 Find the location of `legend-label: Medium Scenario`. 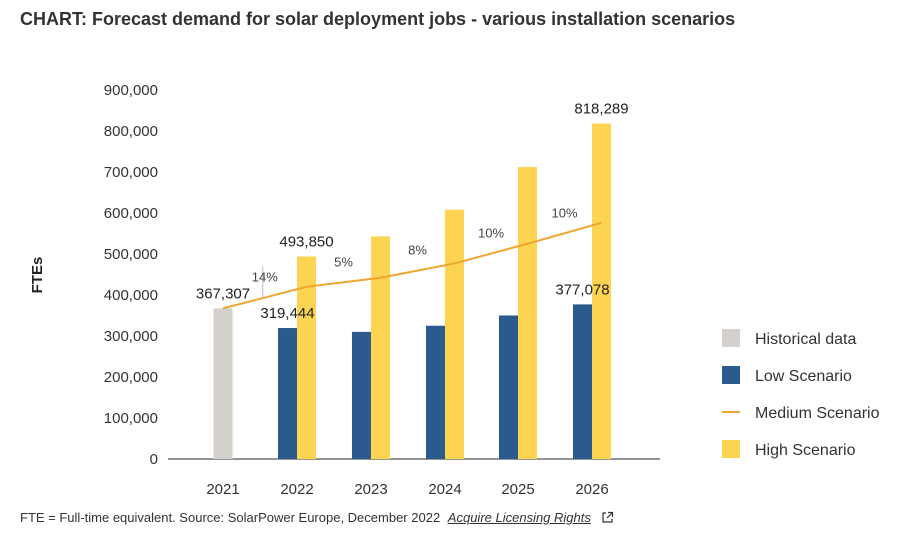

legend-label: Medium Scenario is located at coordinates (817, 413).